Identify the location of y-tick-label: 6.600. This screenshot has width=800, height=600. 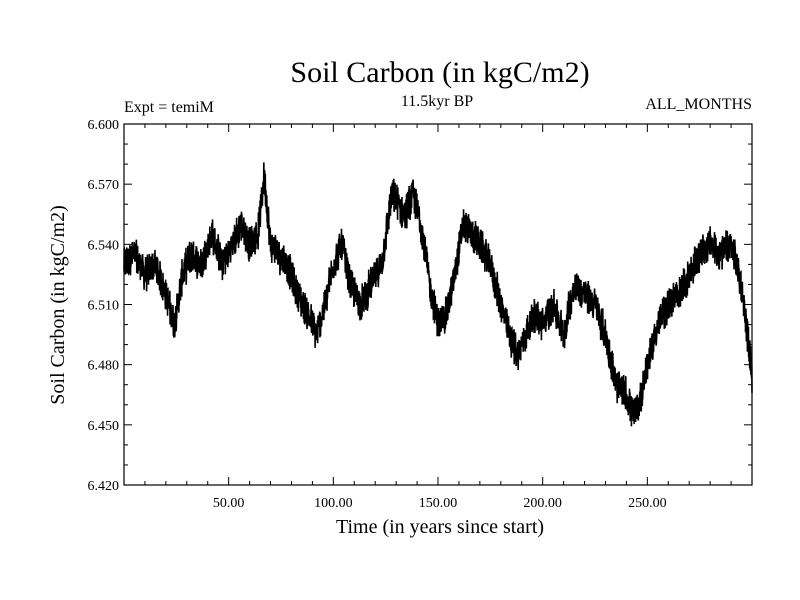
(104, 125).